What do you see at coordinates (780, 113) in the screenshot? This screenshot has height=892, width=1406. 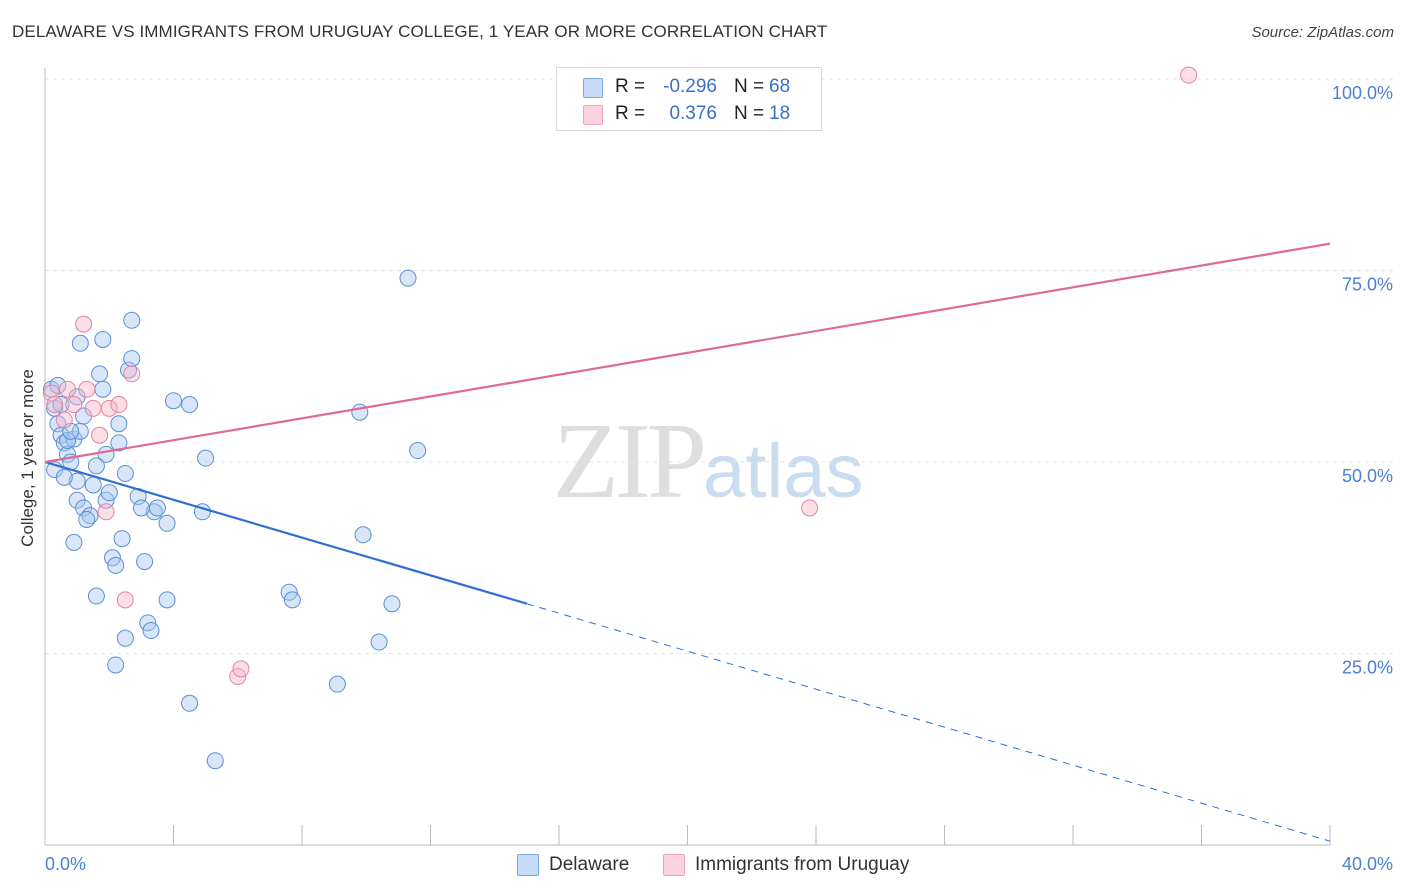 I see `n-value: 18` at bounding box center [780, 113].